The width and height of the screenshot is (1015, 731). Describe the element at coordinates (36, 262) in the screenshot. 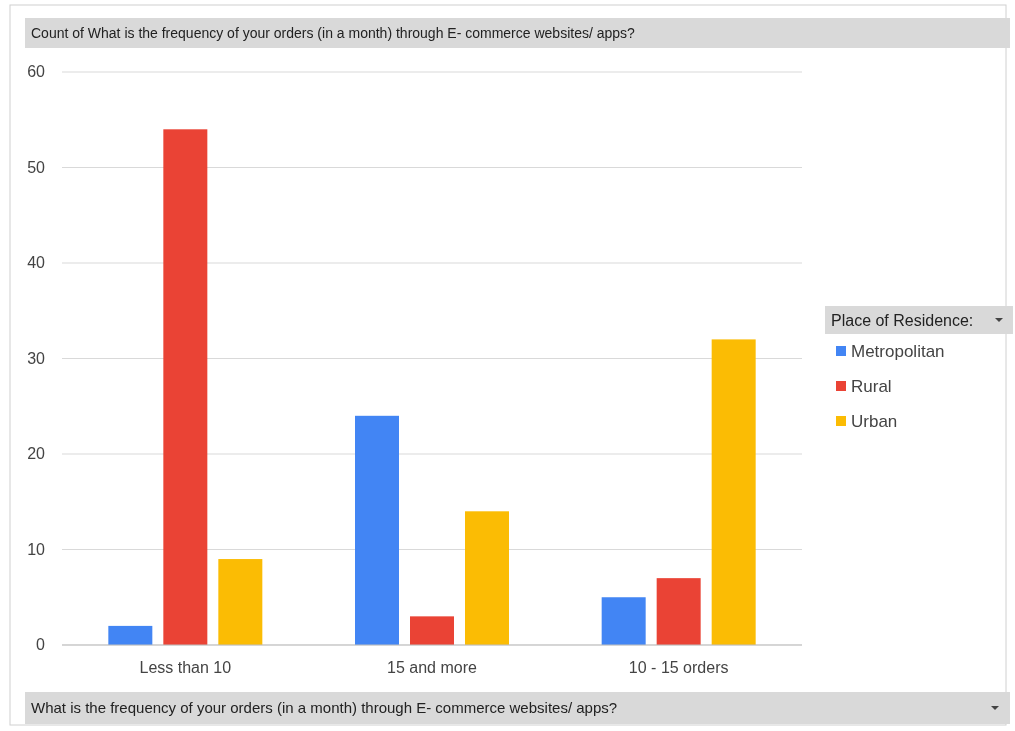

I see `y-tick-label: 40` at that location.